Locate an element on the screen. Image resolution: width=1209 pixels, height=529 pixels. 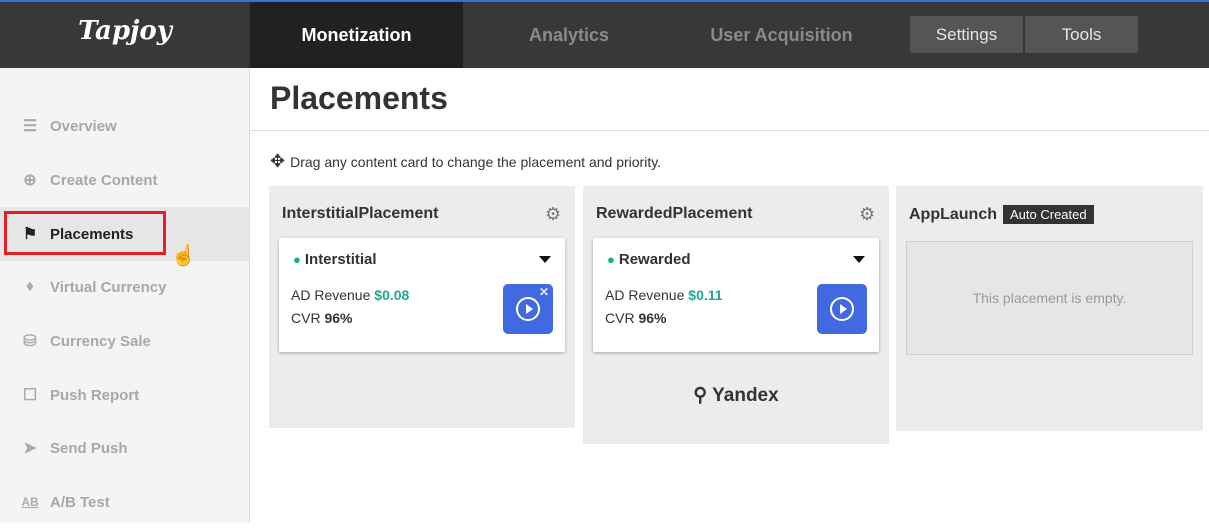
hand-cursor-icon: ☝ is located at coordinates (183, 256).